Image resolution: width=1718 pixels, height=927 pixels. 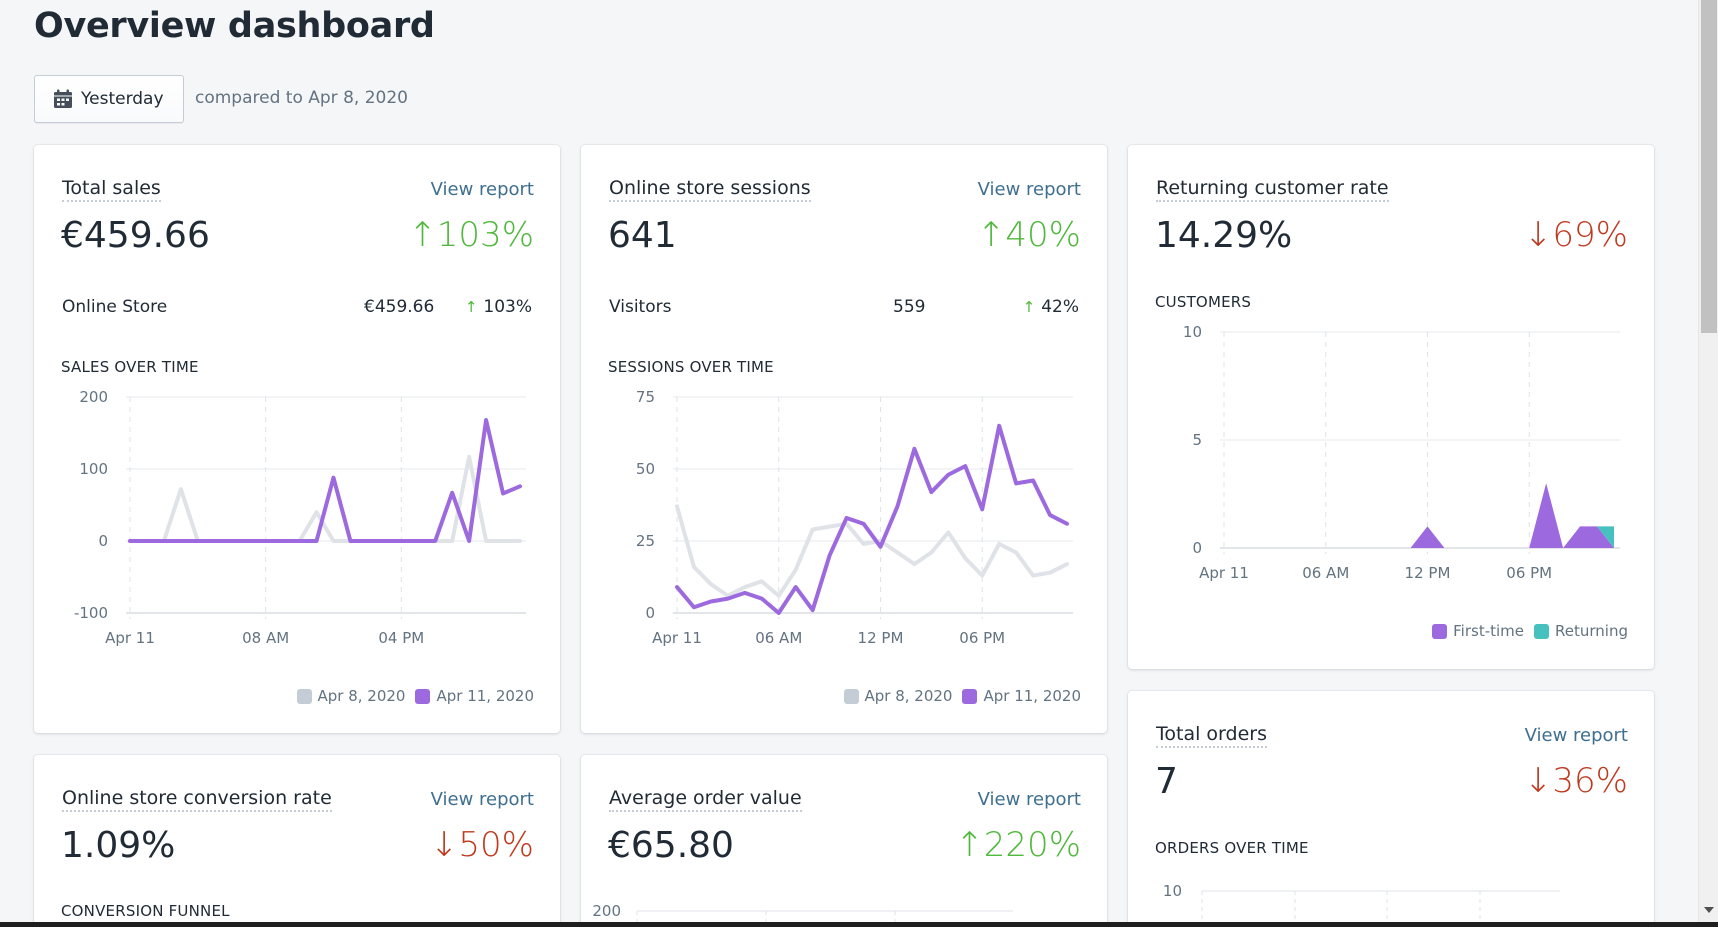 I want to click on y-tick-label: 25, so click(x=645, y=541).